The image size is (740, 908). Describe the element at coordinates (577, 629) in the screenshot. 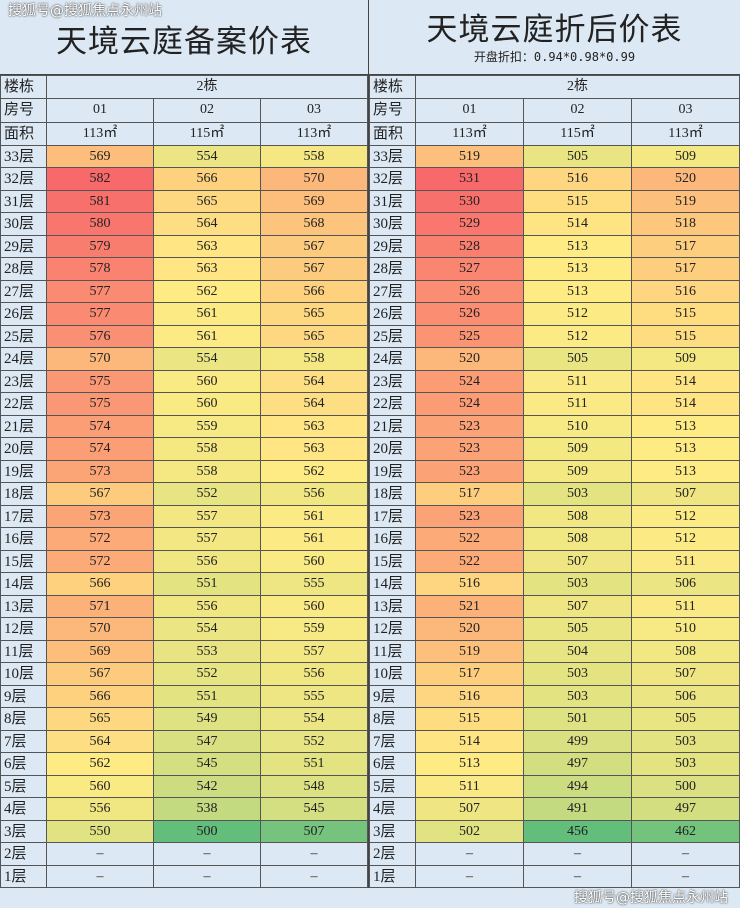

I see `price-cell: 505` at that location.